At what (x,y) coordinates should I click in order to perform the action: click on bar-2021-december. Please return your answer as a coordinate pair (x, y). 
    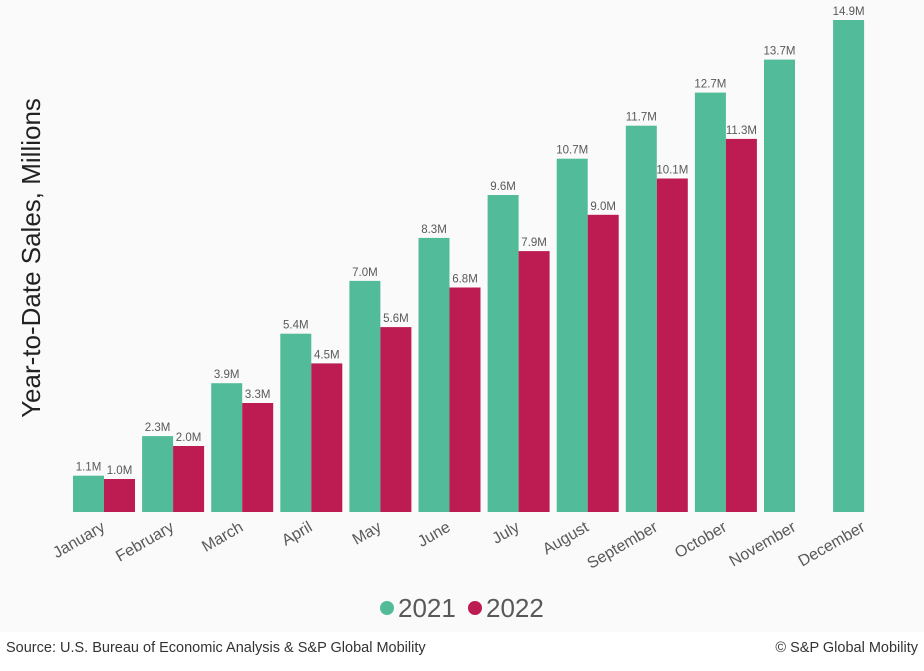
    Looking at the image, I should click on (849, 266).